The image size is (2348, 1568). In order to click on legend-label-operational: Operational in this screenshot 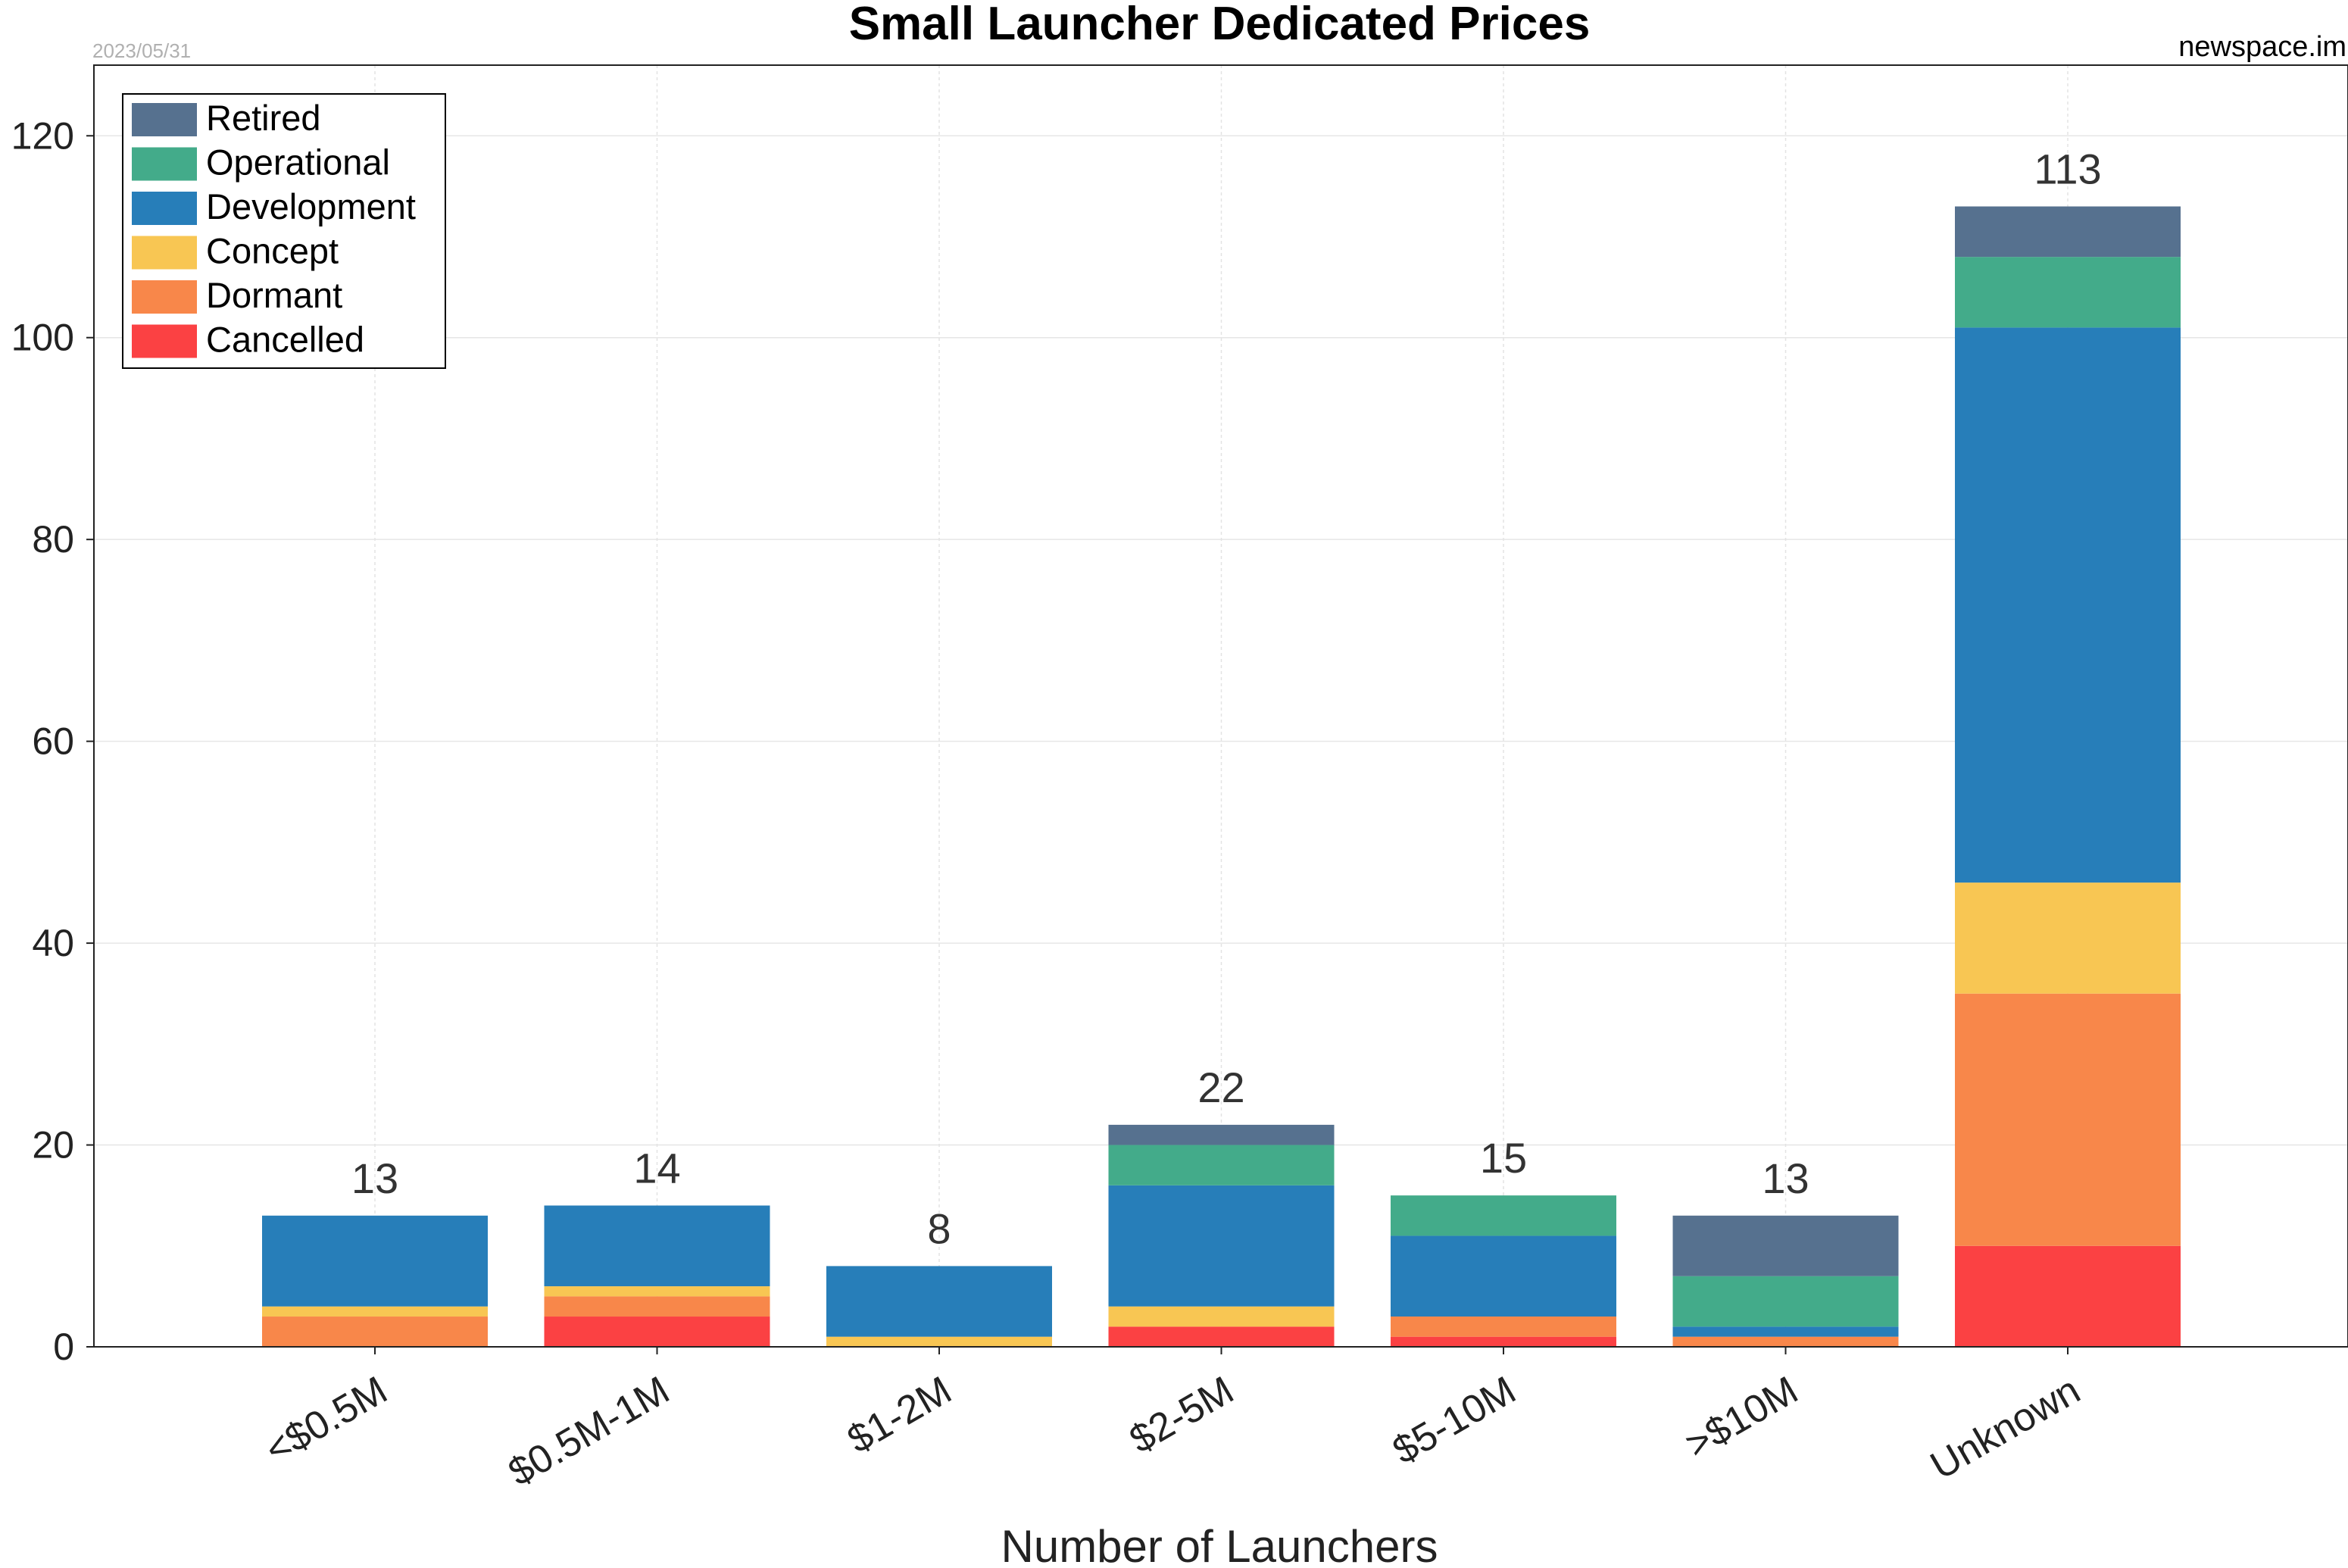, I will do `click(298, 163)`.